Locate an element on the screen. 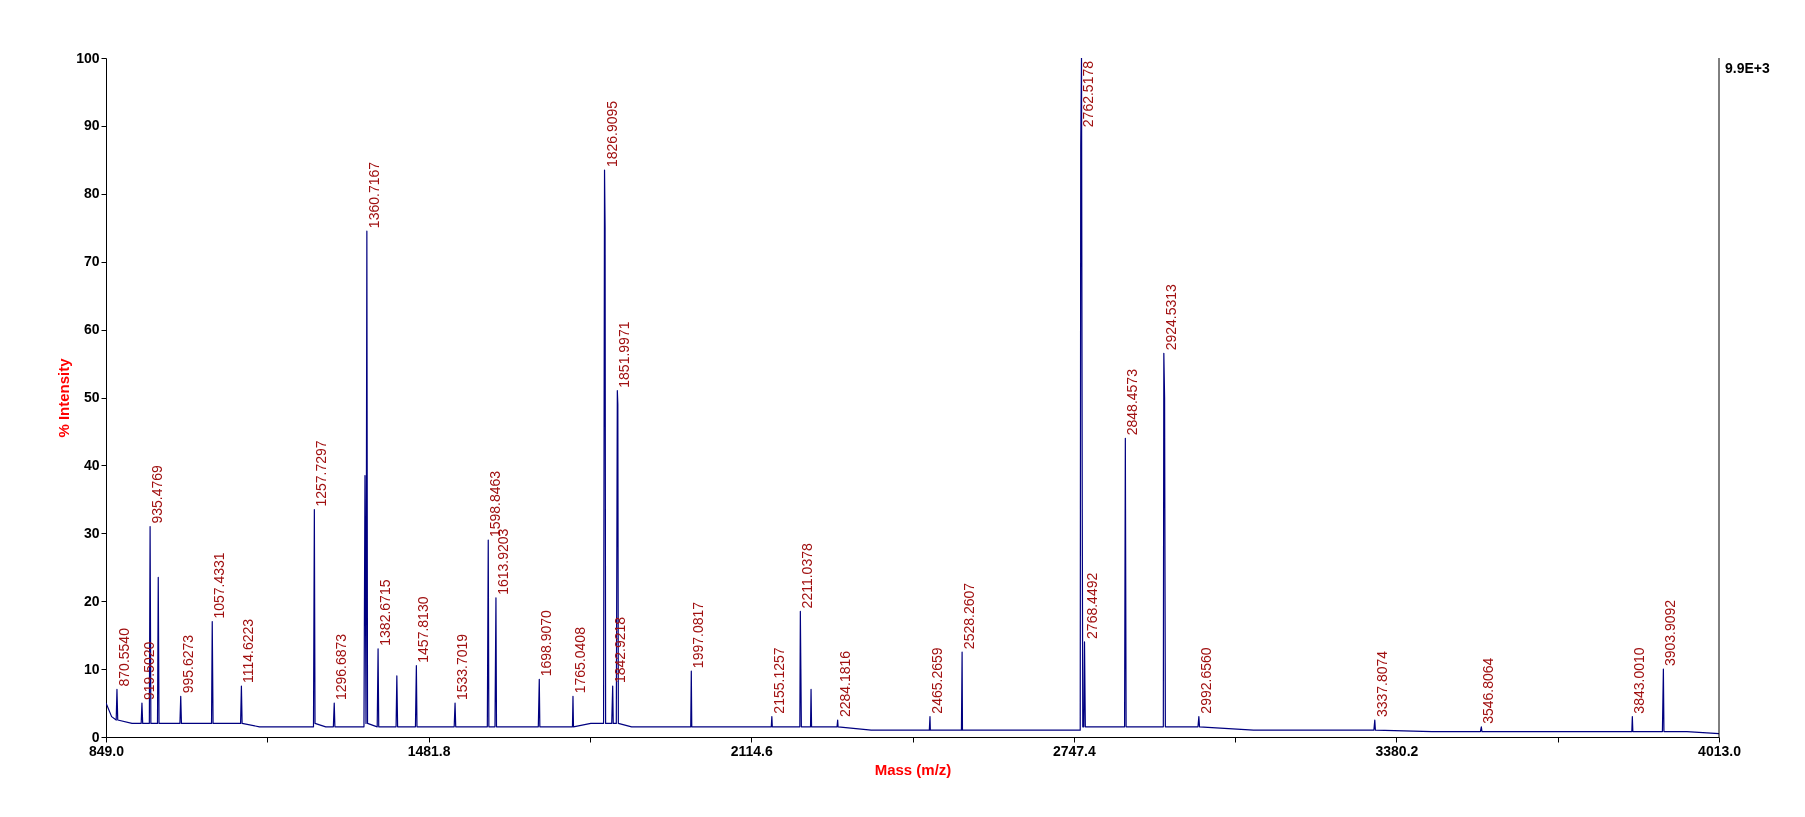 The image size is (1805, 817). annotation: 2768.4492 is located at coordinates (1091, 605).